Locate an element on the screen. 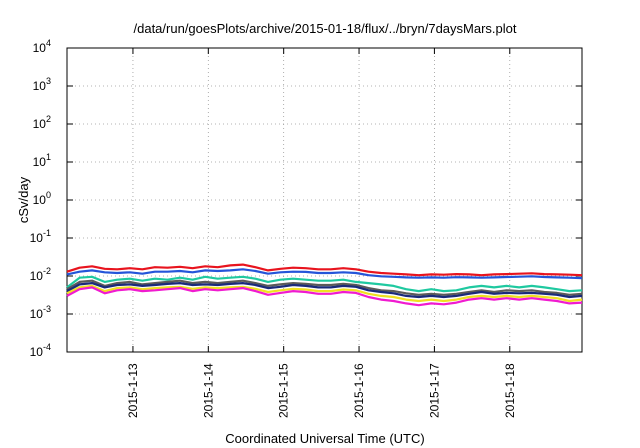 Image resolution: width=640 pixels, height=448 pixels. y-tick-label: 10⁻¹ is located at coordinates (40, 236).